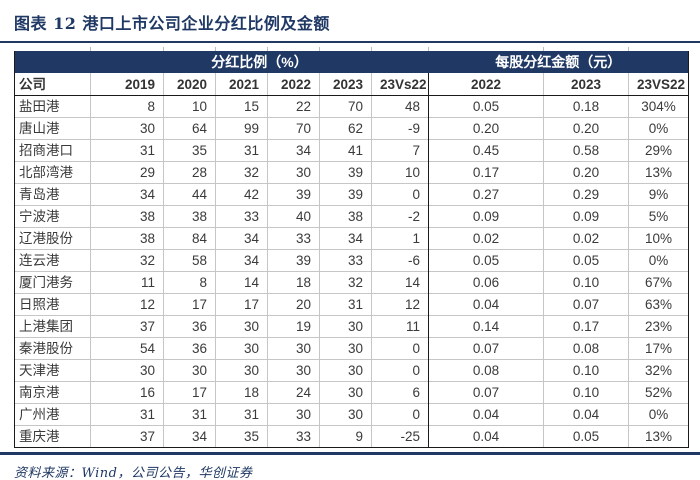 The image size is (700, 480). I want to click on value-cell: 42, so click(241, 194).